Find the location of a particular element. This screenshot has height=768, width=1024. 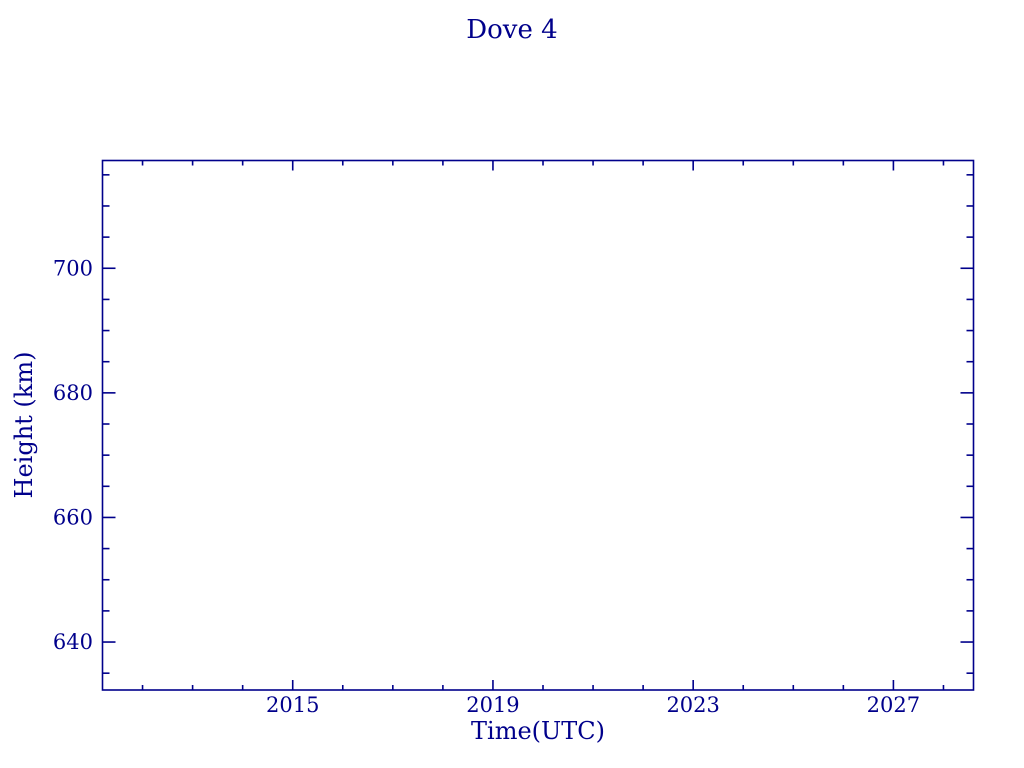

y-tick-label: 640 is located at coordinates (73, 642).